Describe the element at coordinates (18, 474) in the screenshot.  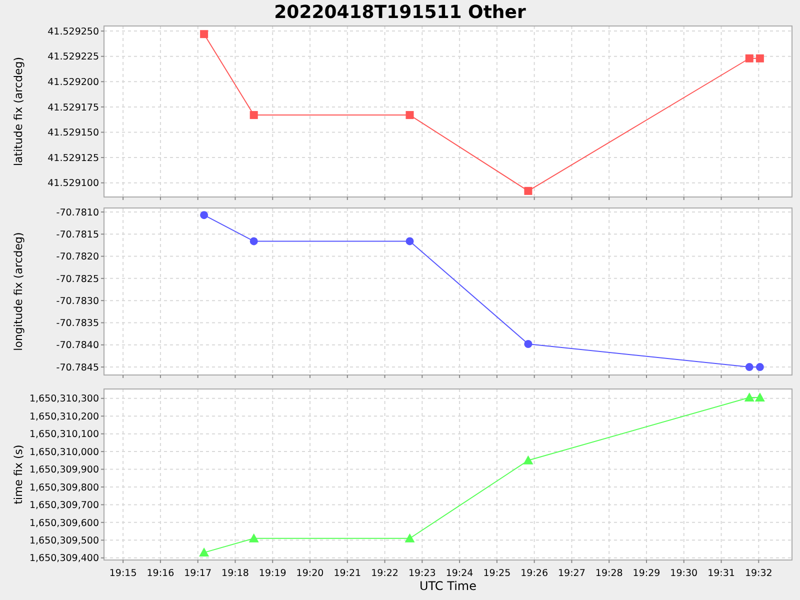
I see `y-axis-title: time fix (s)` at that location.